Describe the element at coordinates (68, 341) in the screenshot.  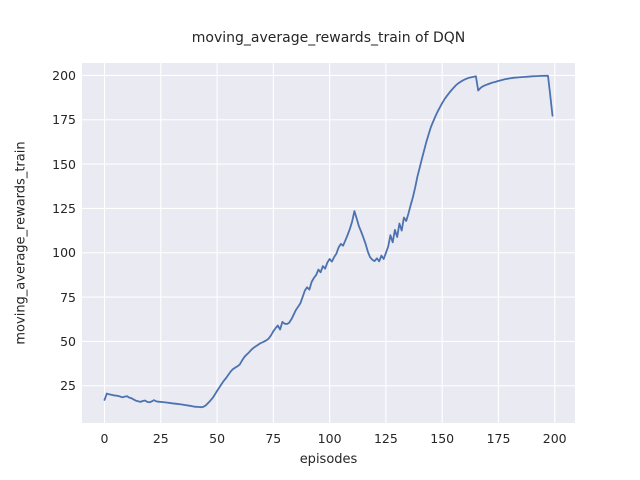
I see `y-tick-label: 50` at that location.